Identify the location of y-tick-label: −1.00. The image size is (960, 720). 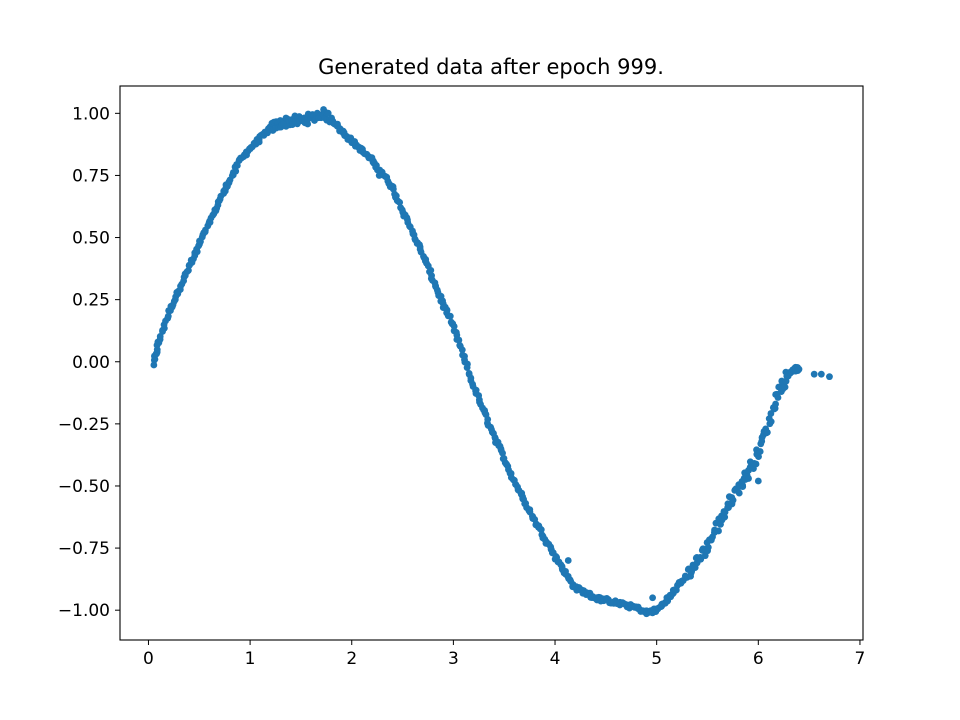
(84, 611).